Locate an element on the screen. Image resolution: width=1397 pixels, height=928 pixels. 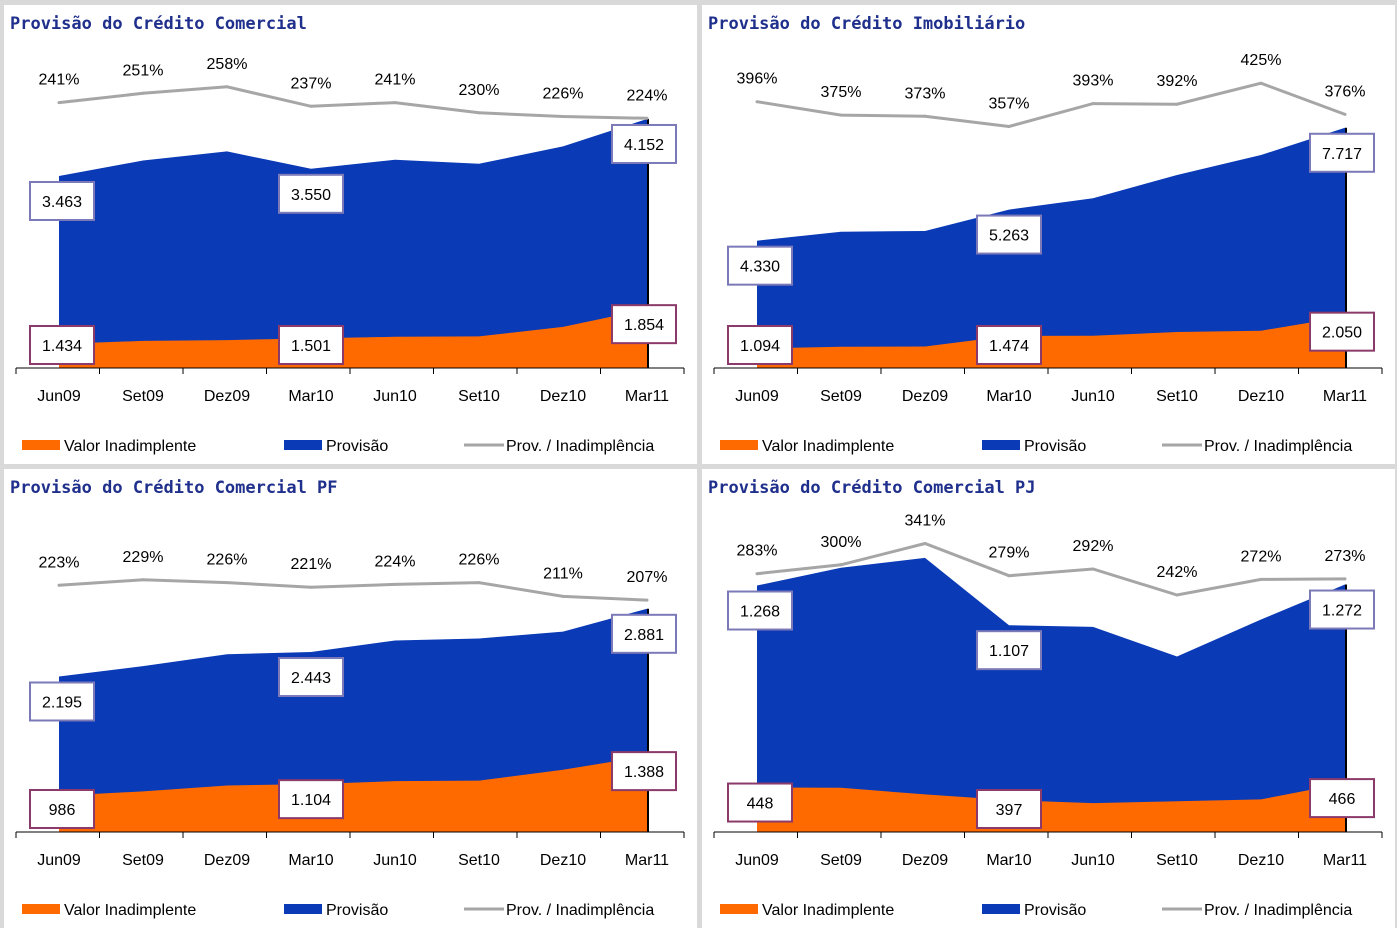
ratio-data-label: 393% is located at coordinates (1093, 81).